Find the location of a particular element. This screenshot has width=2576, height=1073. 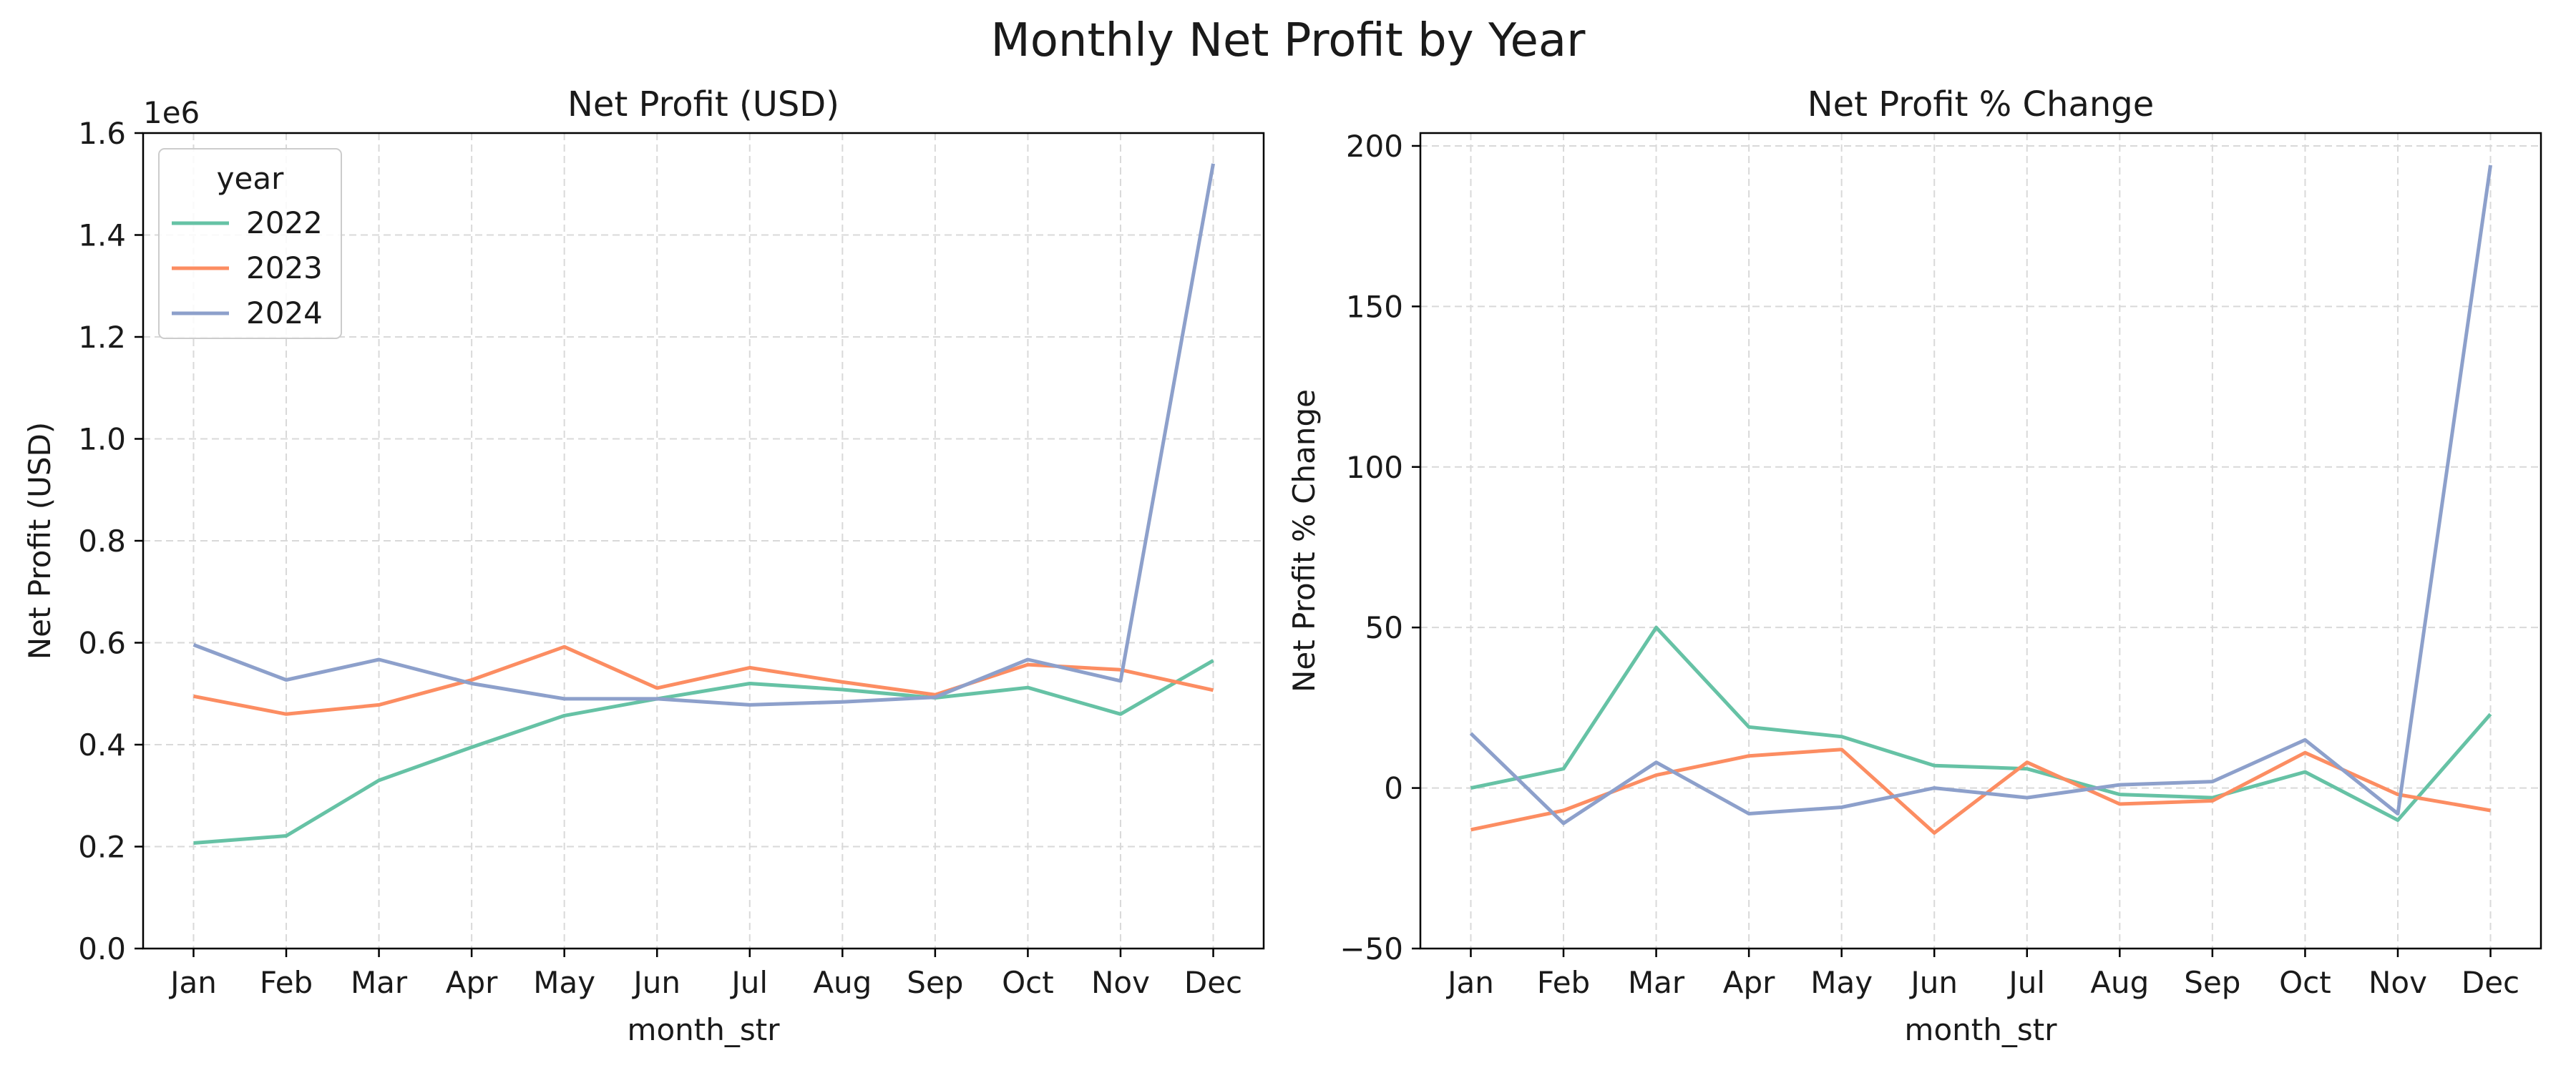

y-tick-label: 0.8 is located at coordinates (102, 541).